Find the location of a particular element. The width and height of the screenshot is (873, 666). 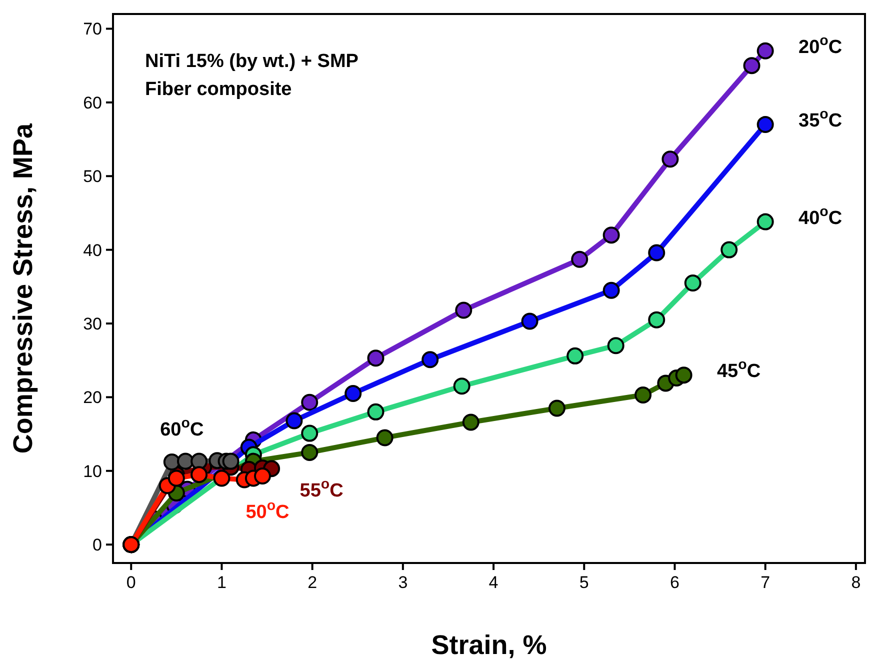

x-tick-label: 5 is located at coordinates (584, 582).